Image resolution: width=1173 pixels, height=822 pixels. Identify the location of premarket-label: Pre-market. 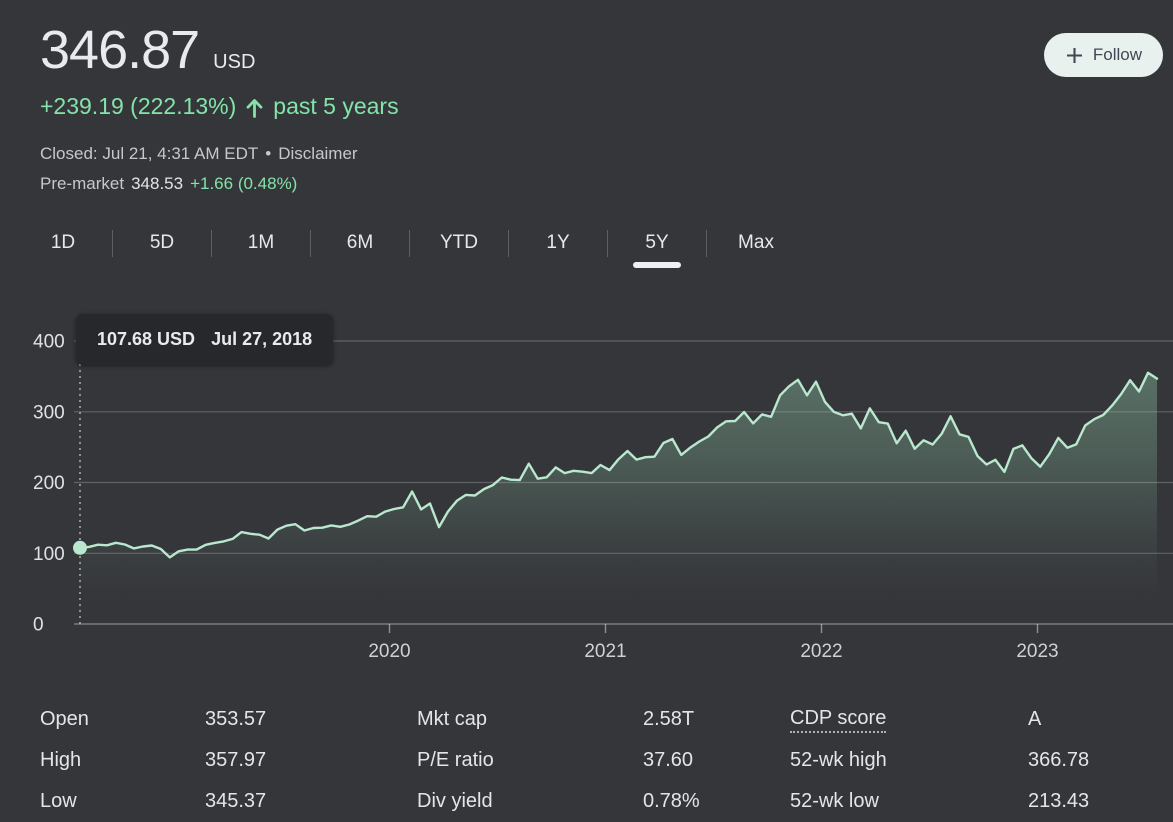
(82, 183).